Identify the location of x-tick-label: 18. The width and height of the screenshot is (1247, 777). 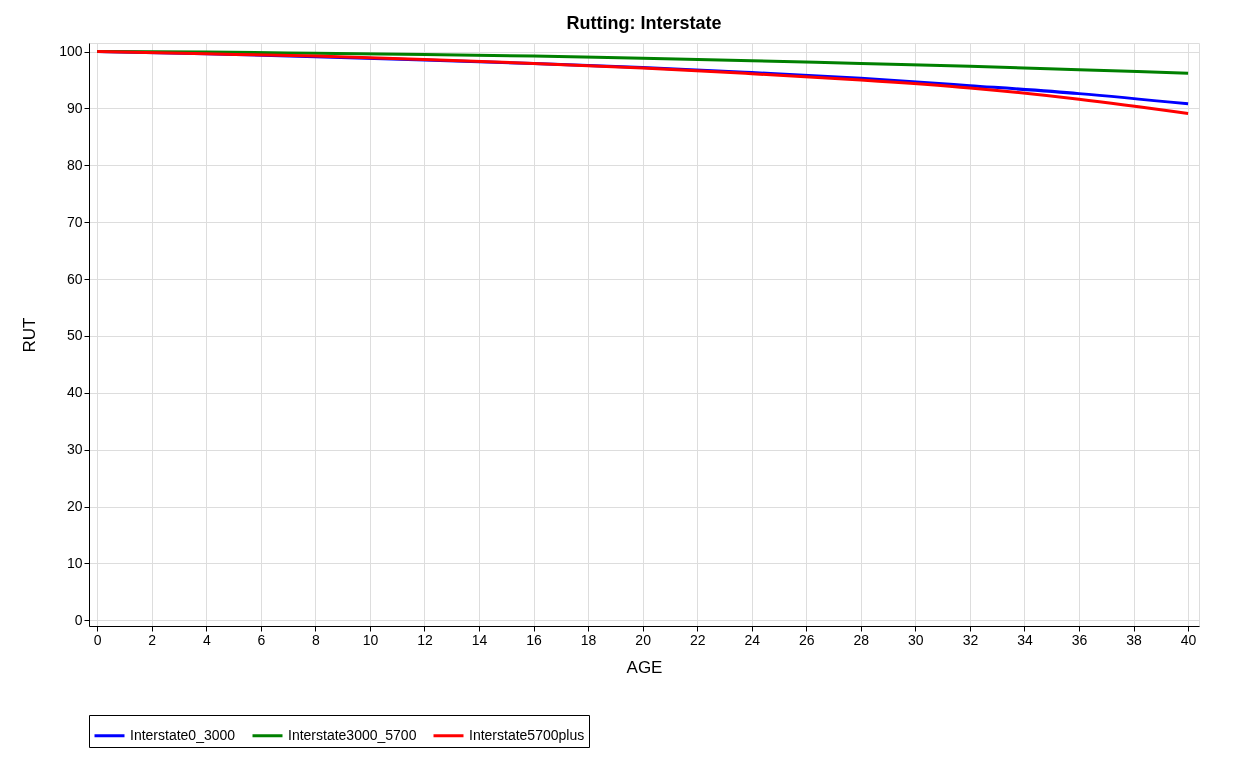
(588, 639).